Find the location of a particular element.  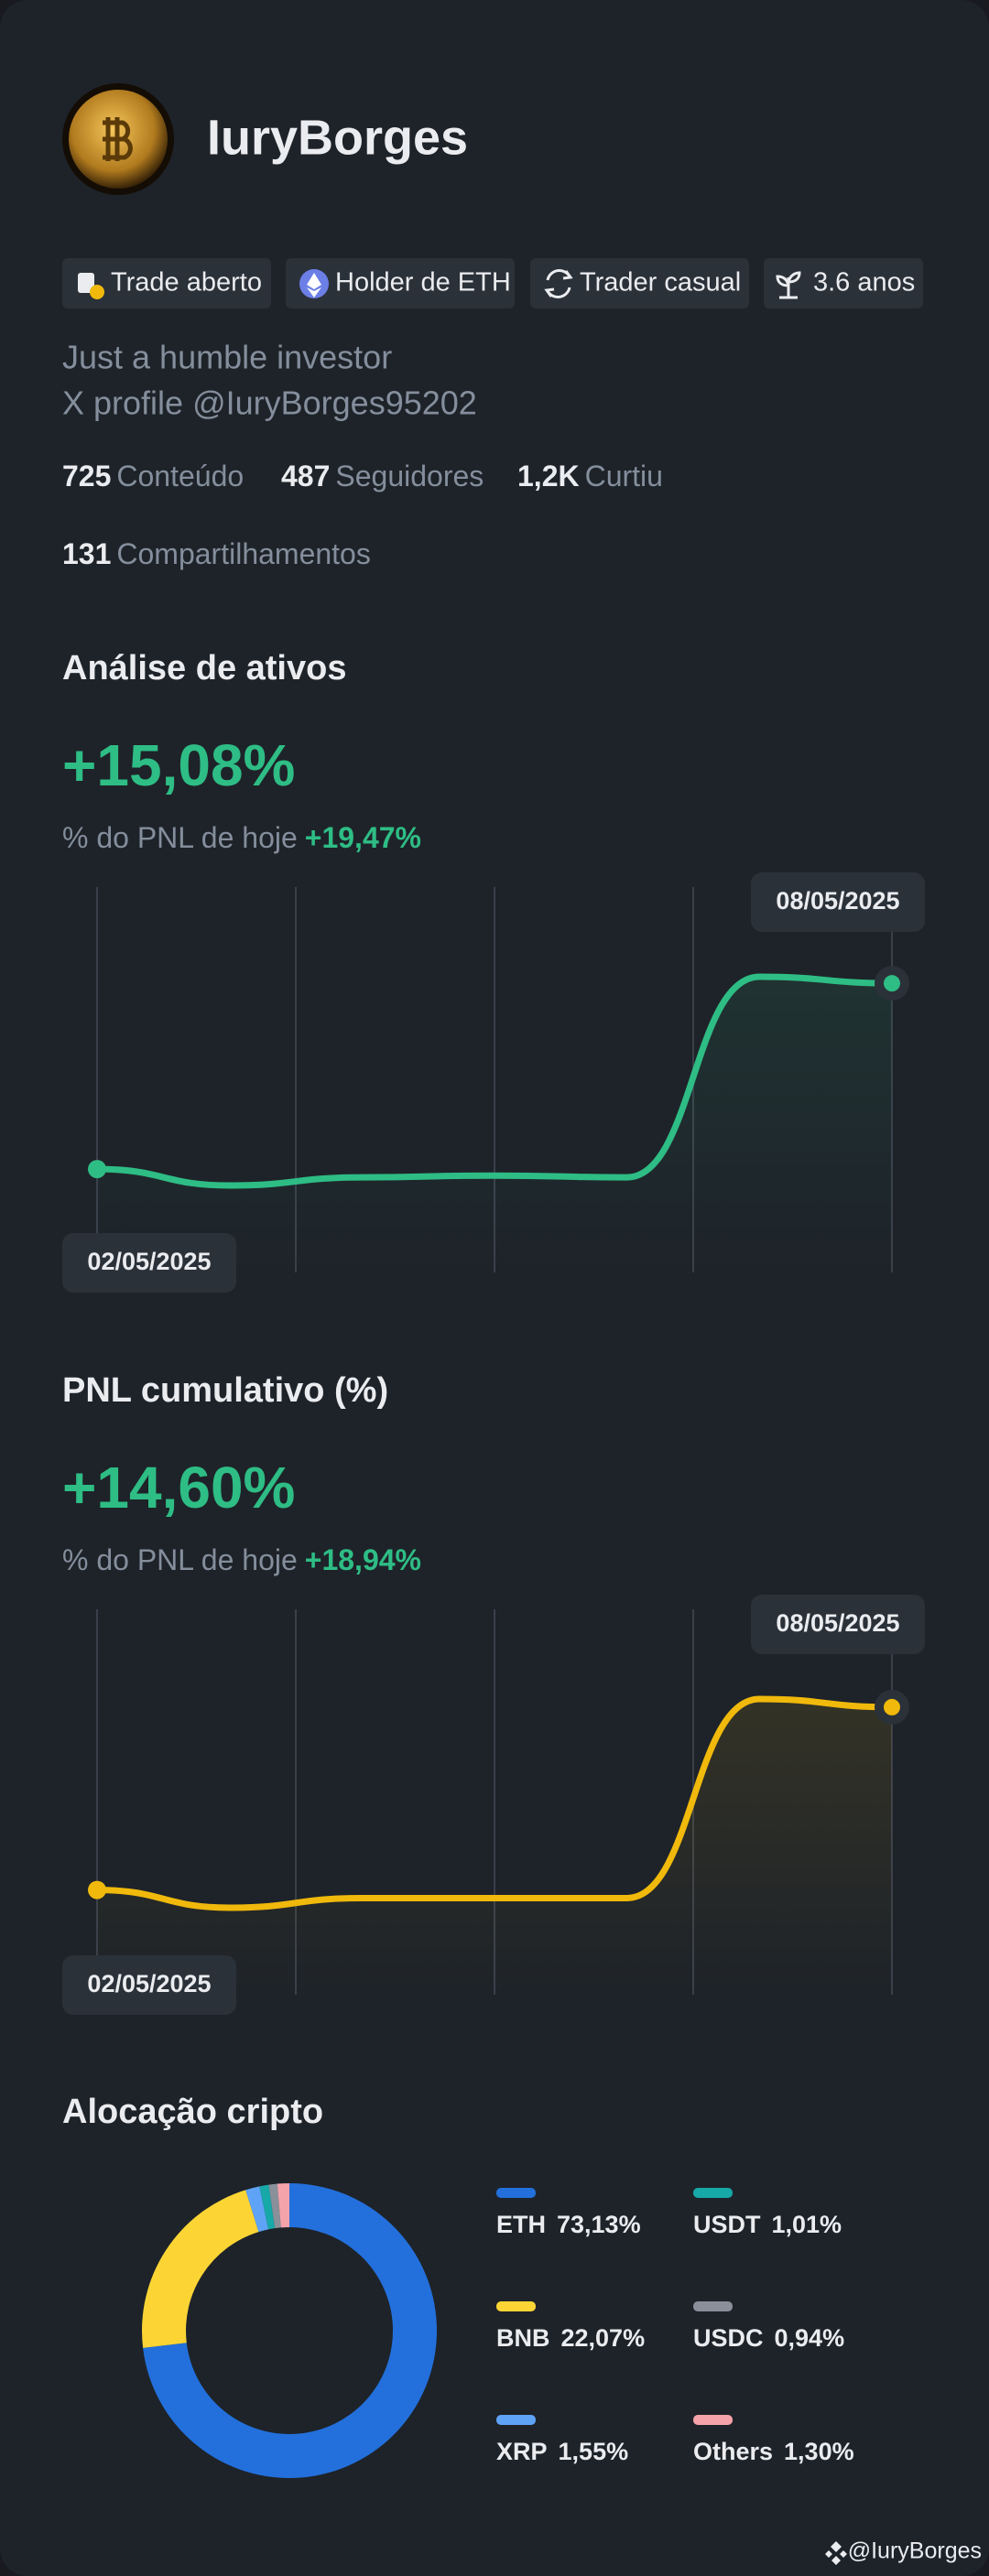

legend-name: USDC is located at coordinates (728, 2338).